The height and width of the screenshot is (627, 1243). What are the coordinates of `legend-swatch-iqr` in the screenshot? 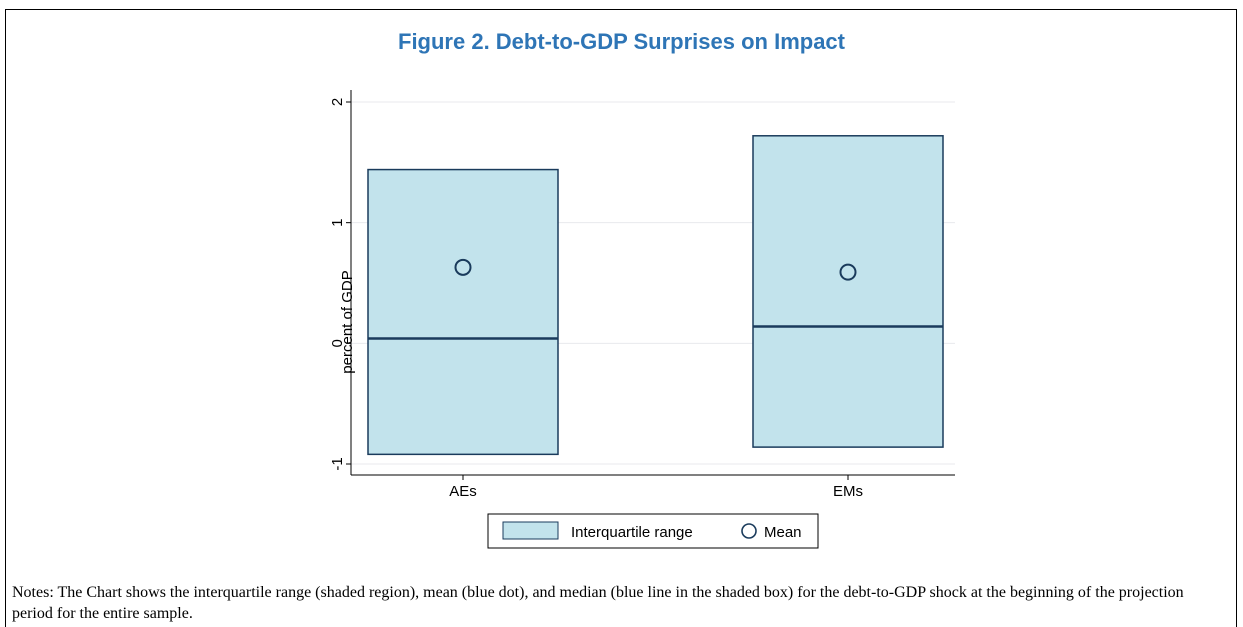 It's located at (530, 530).